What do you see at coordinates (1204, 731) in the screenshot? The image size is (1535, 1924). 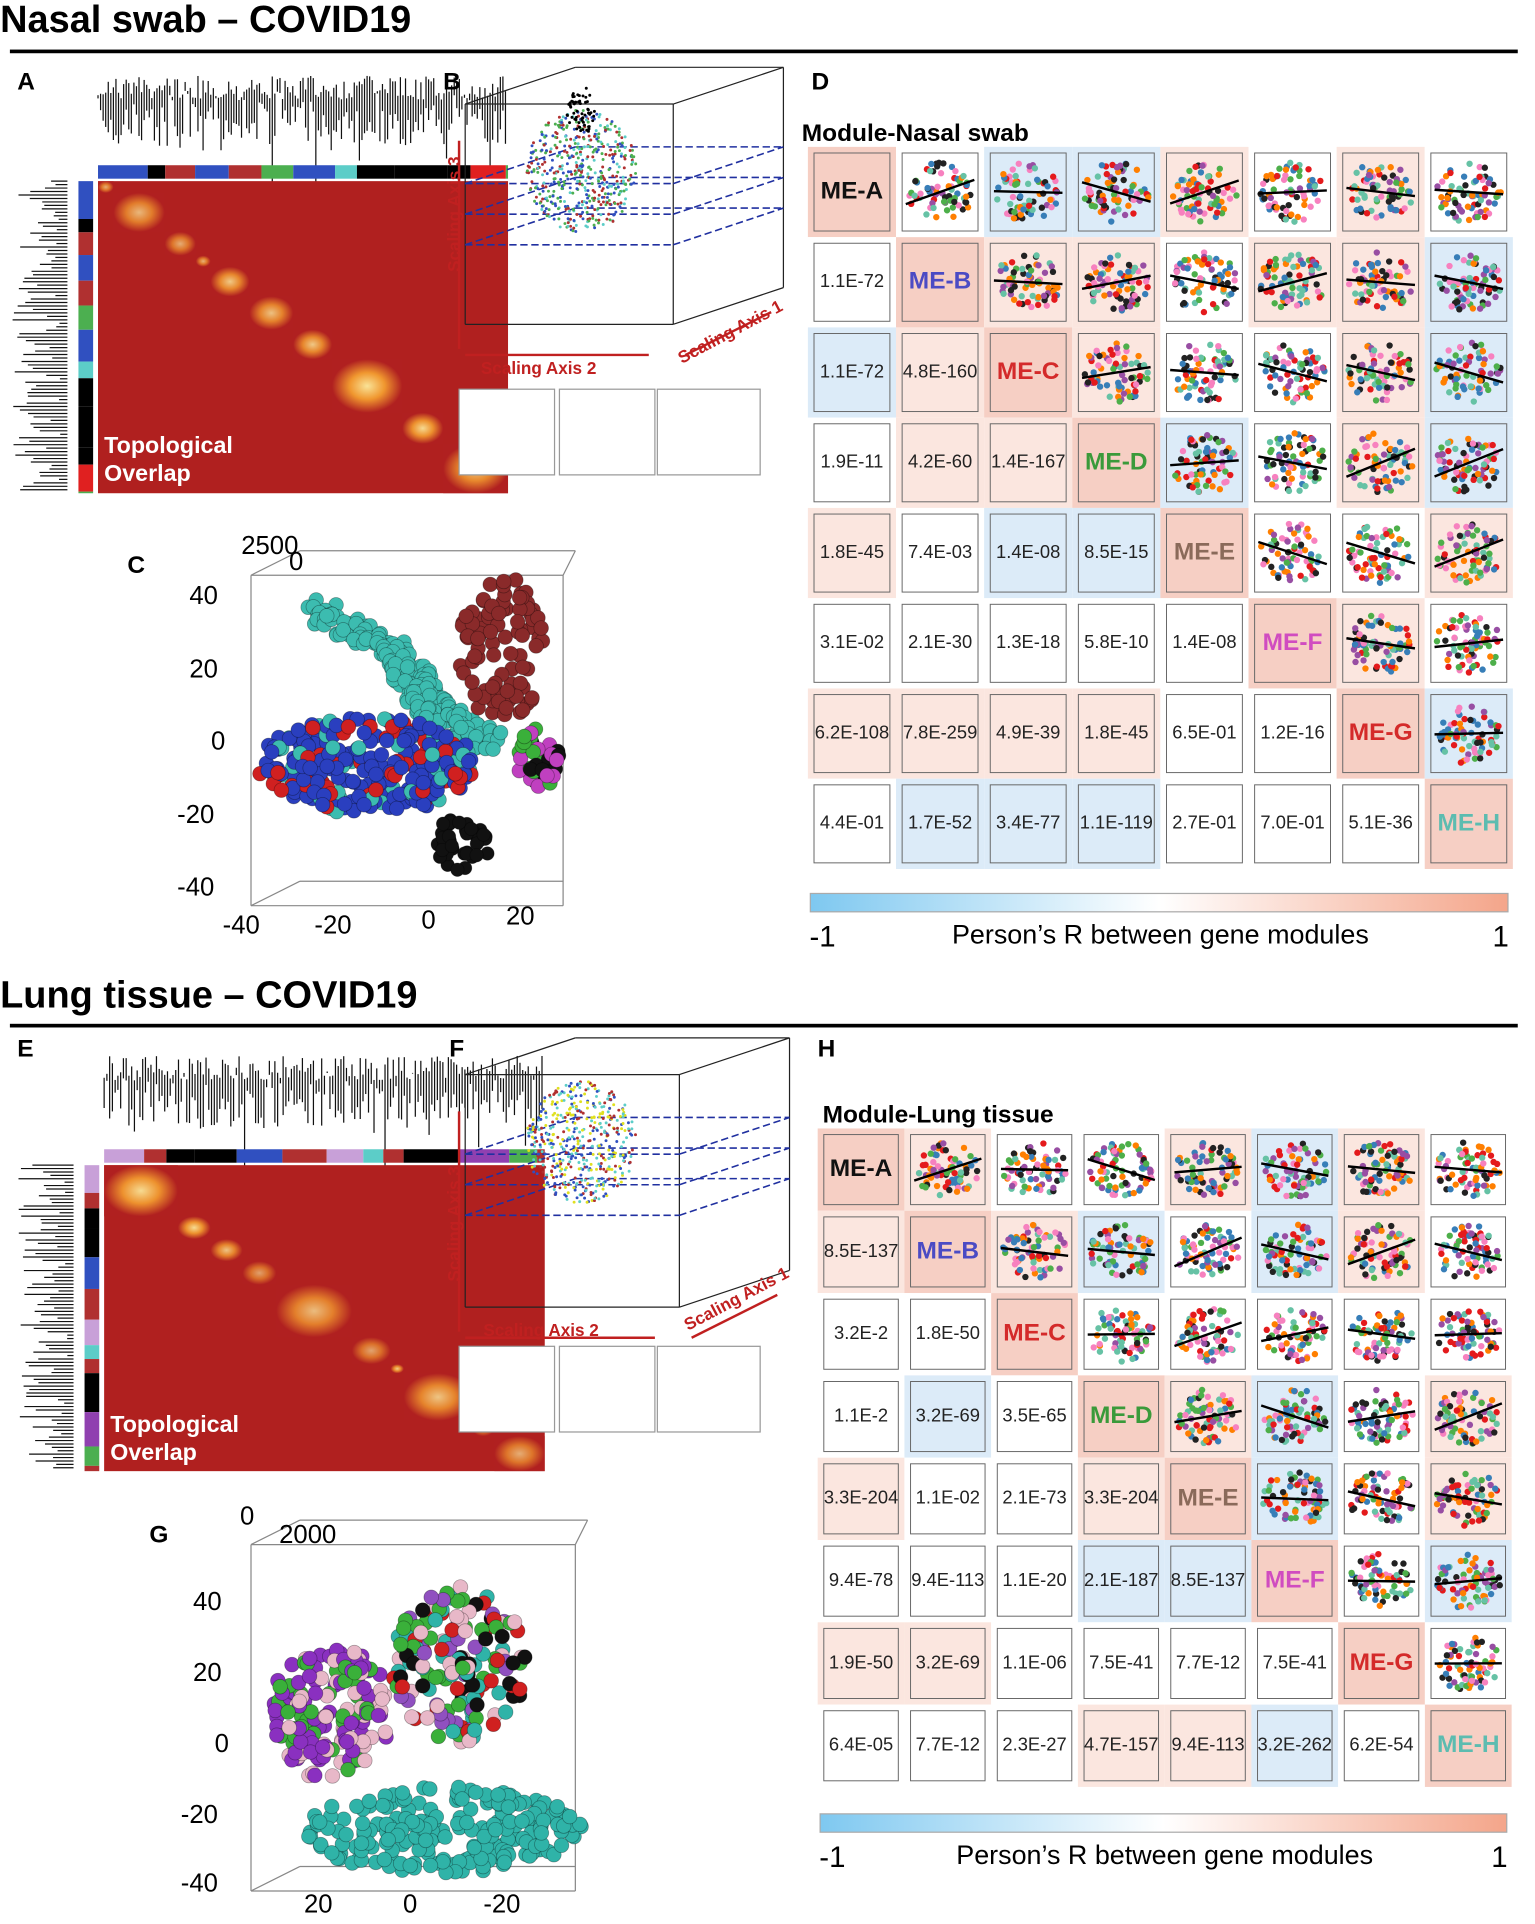 I see `p-value: 6.5E-01` at bounding box center [1204, 731].